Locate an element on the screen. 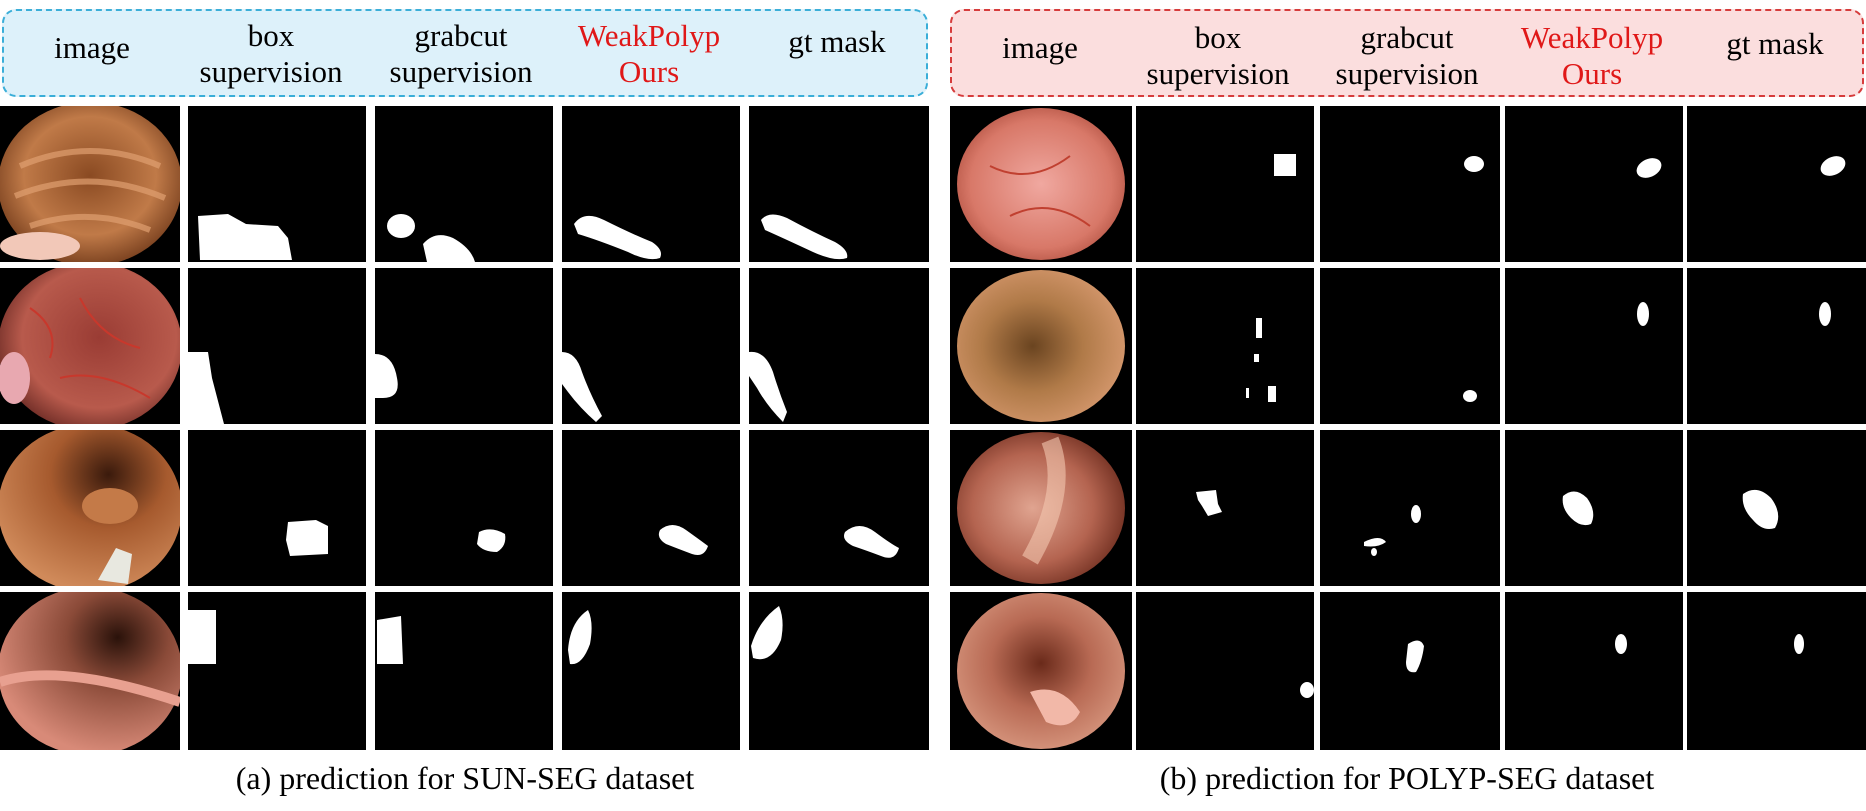 The height and width of the screenshot is (811, 1866). header-panel-b is located at coordinates (1407, 53).